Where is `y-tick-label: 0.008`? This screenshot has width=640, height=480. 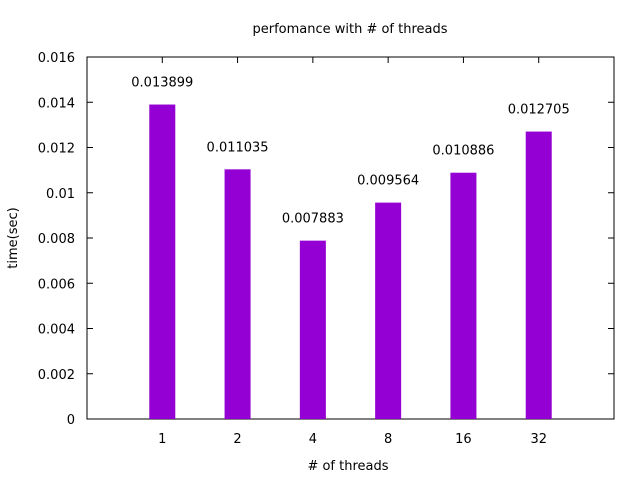
y-tick-label: 0.008 is located at coordinates (56, 239).